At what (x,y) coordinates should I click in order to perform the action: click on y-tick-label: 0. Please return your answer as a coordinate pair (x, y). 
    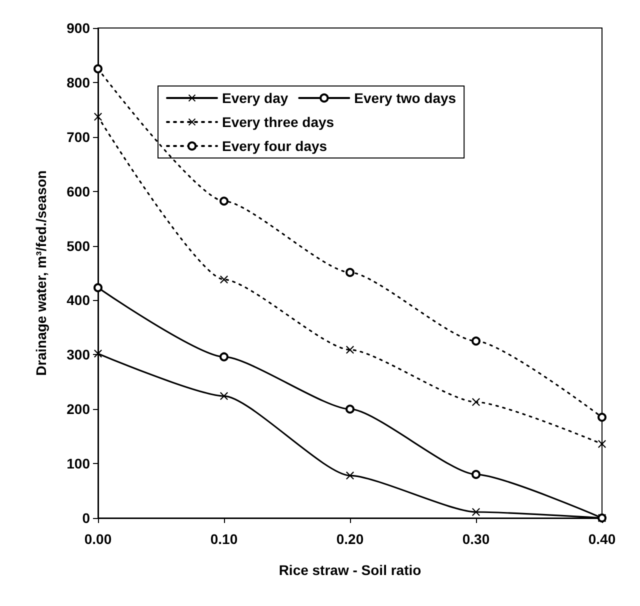
    Looking at the image, I should click on (86, 518).